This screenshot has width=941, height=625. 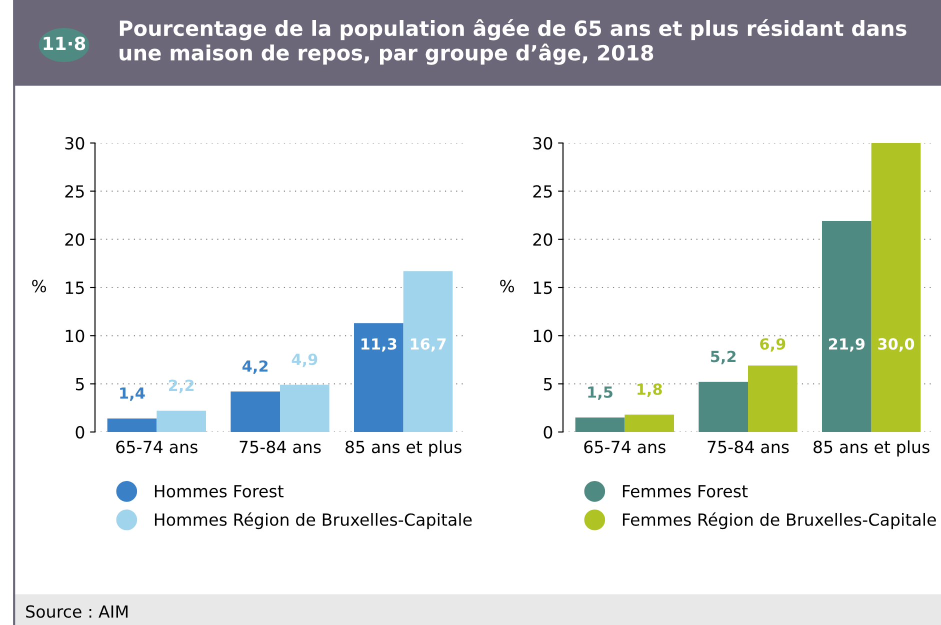 What do you see at coordinates (305, 361) in the screenshot?
I see `data-label: 4,9` at bounding box center [305, 361].